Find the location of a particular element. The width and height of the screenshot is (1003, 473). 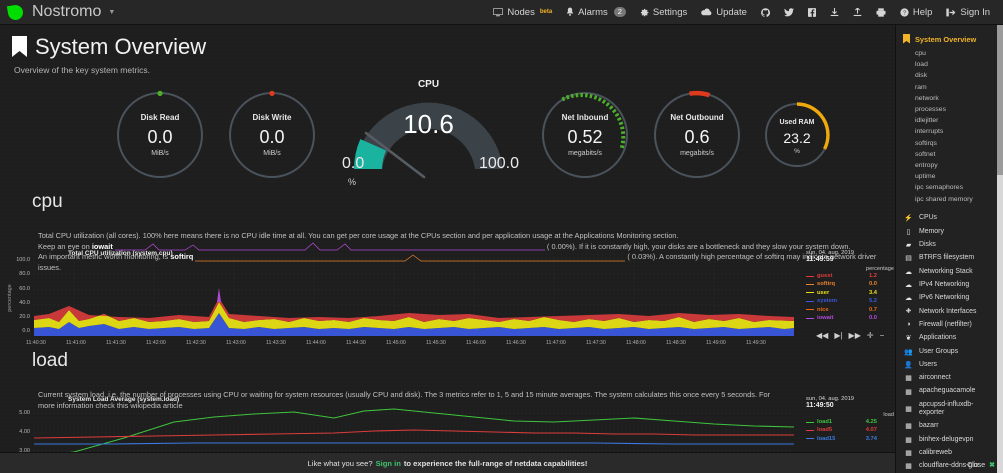

sidebar-item-network: network is located at coordinates (927, 98).